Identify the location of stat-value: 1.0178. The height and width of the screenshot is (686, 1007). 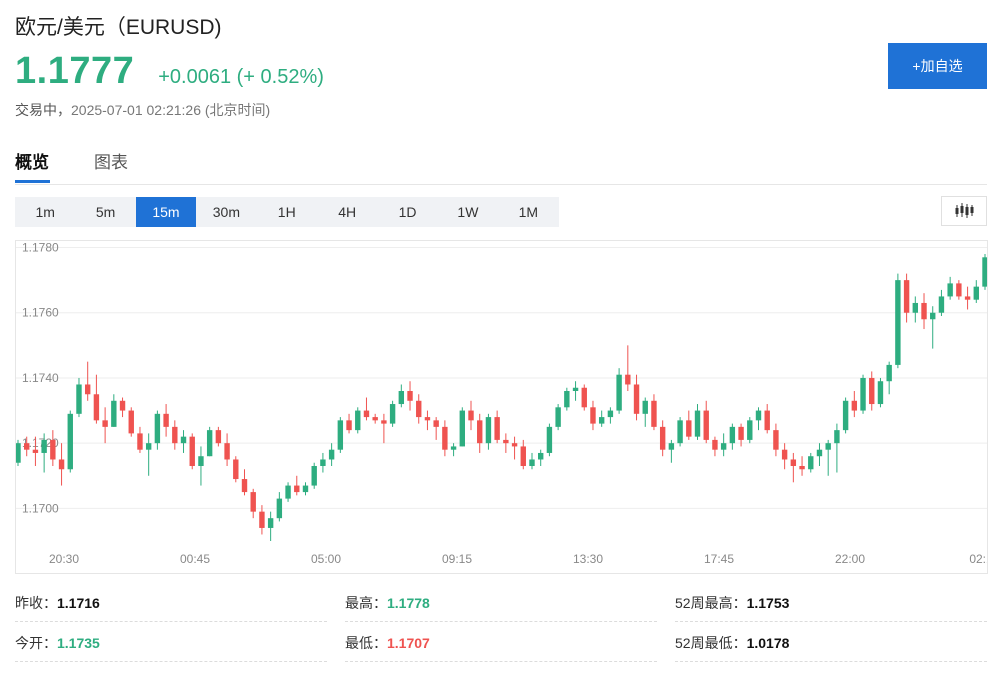
(768, 643).